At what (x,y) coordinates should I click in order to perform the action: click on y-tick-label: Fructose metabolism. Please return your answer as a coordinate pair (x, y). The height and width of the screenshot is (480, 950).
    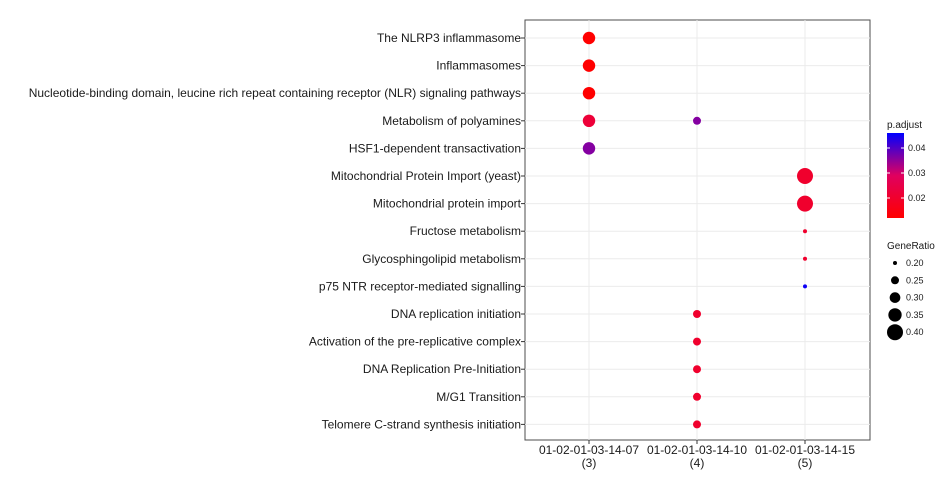
    Looking at the image, I should click on (465, 231).